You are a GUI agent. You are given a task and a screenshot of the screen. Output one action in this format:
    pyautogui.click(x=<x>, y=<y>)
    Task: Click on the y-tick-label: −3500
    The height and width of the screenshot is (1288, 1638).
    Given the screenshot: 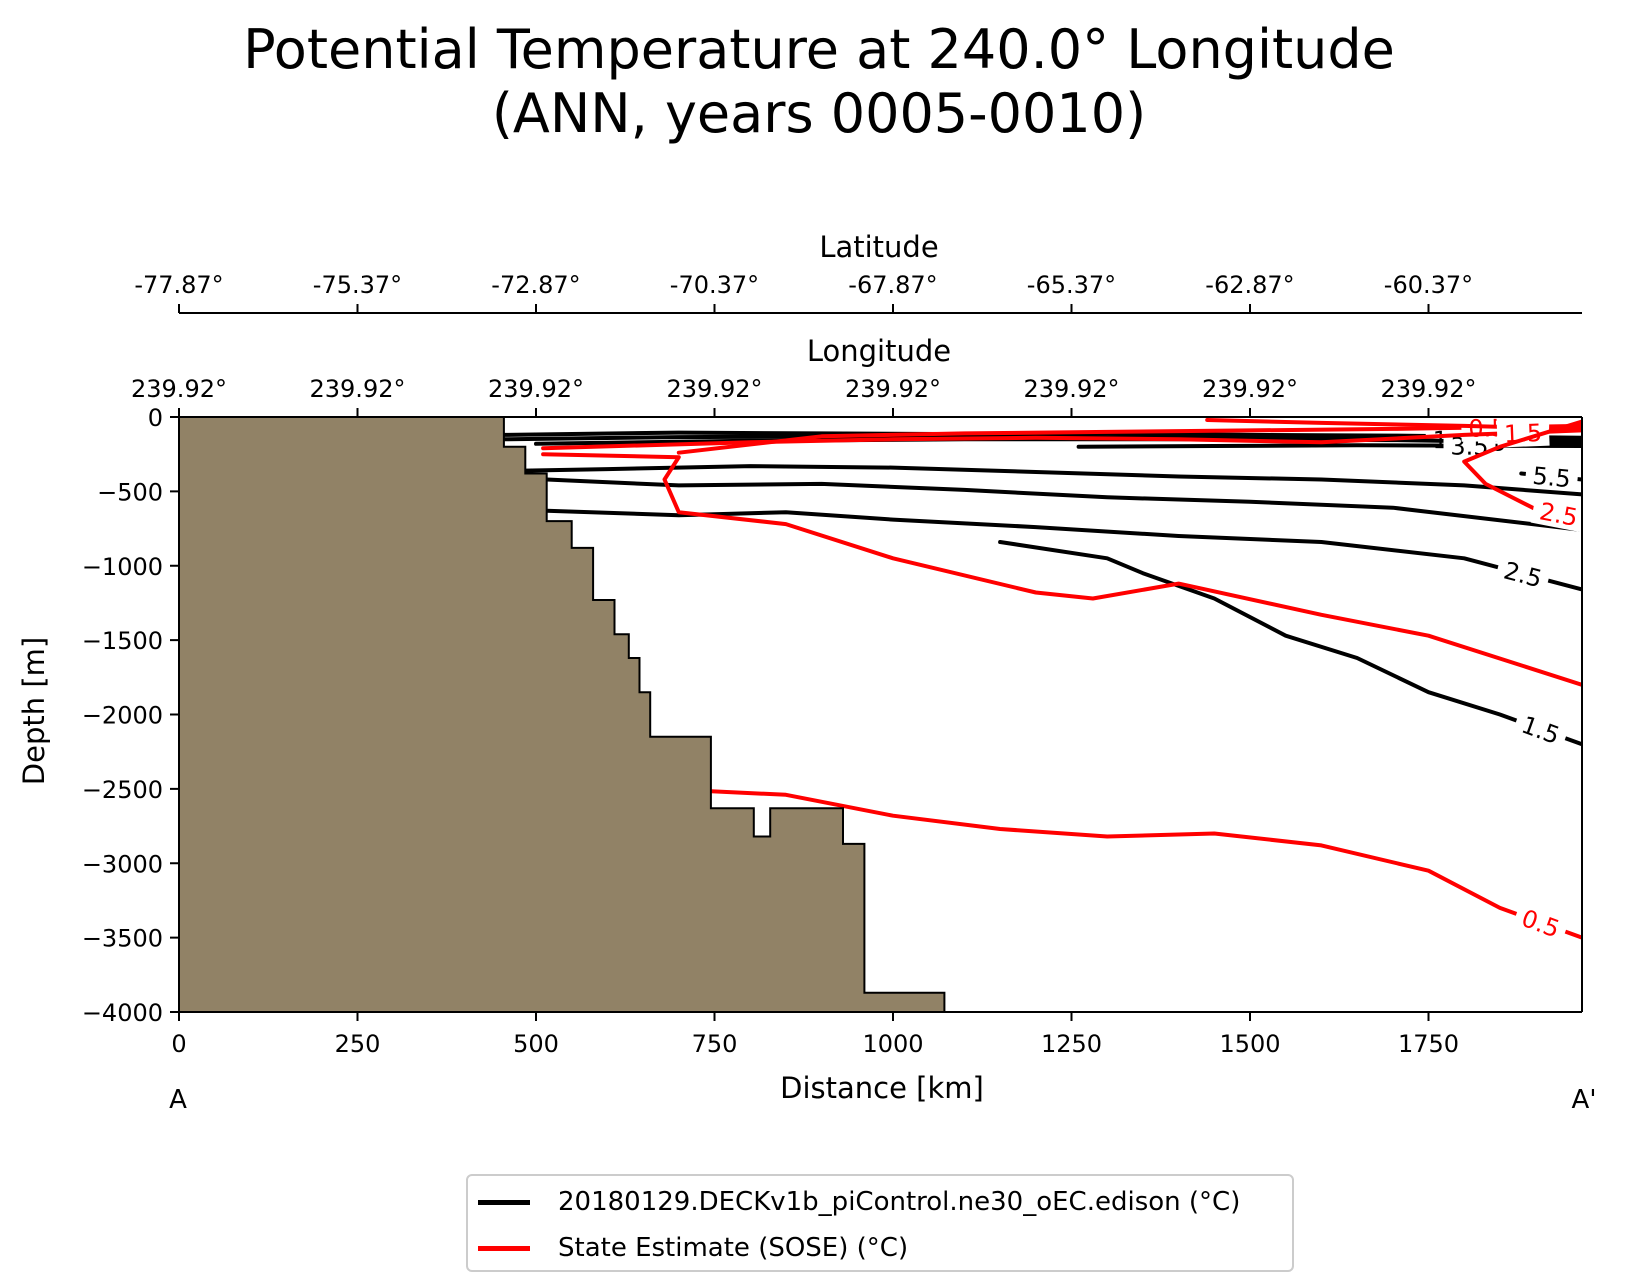 What is the action you would take?
    pyautogui.click(x=122, y=939)
    